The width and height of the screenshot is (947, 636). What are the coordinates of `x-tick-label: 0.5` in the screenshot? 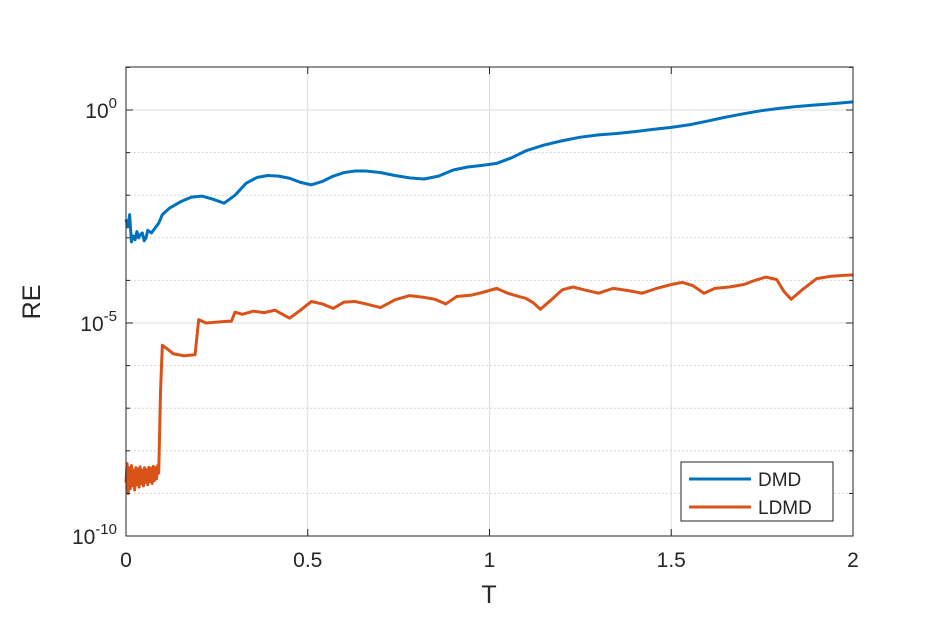 It's located at (307, 560).